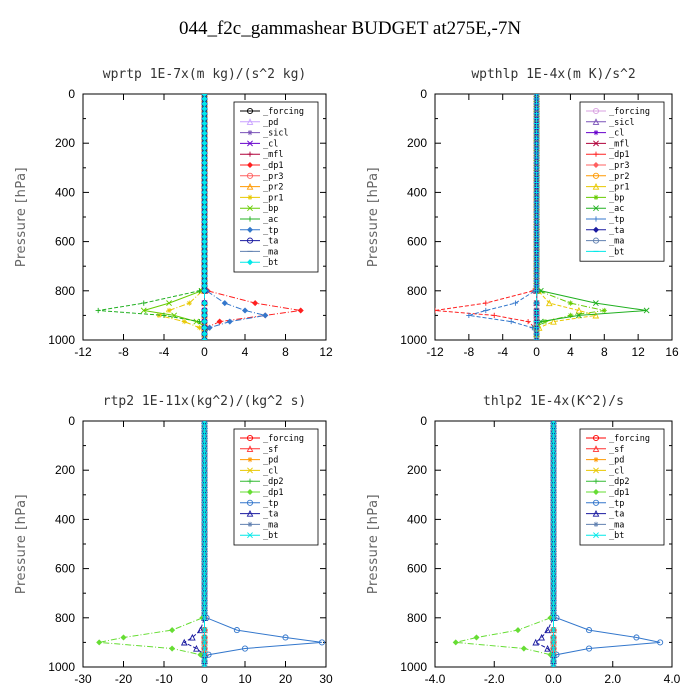  I want to click on chart-title: wprtp 1E-7x(m kg)/(s^2 kg), so click(205, 74).